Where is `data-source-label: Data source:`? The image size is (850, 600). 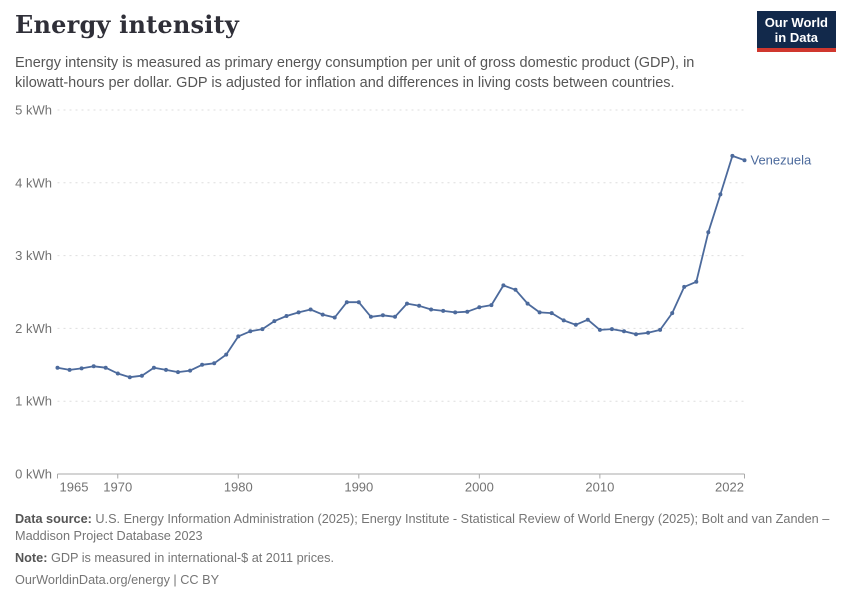
data-source-label: Data source: is located at coordinates (53, 519).